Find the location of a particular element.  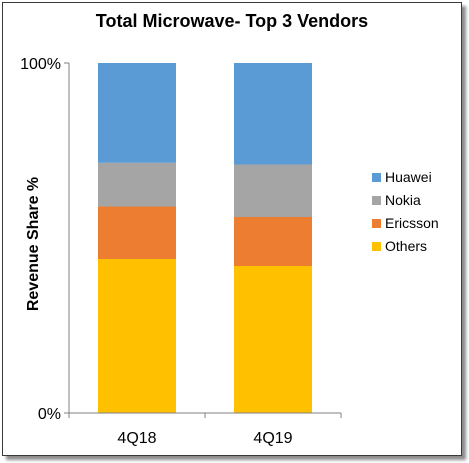

legend-label-others: Others is located at coordinates (406, 246).